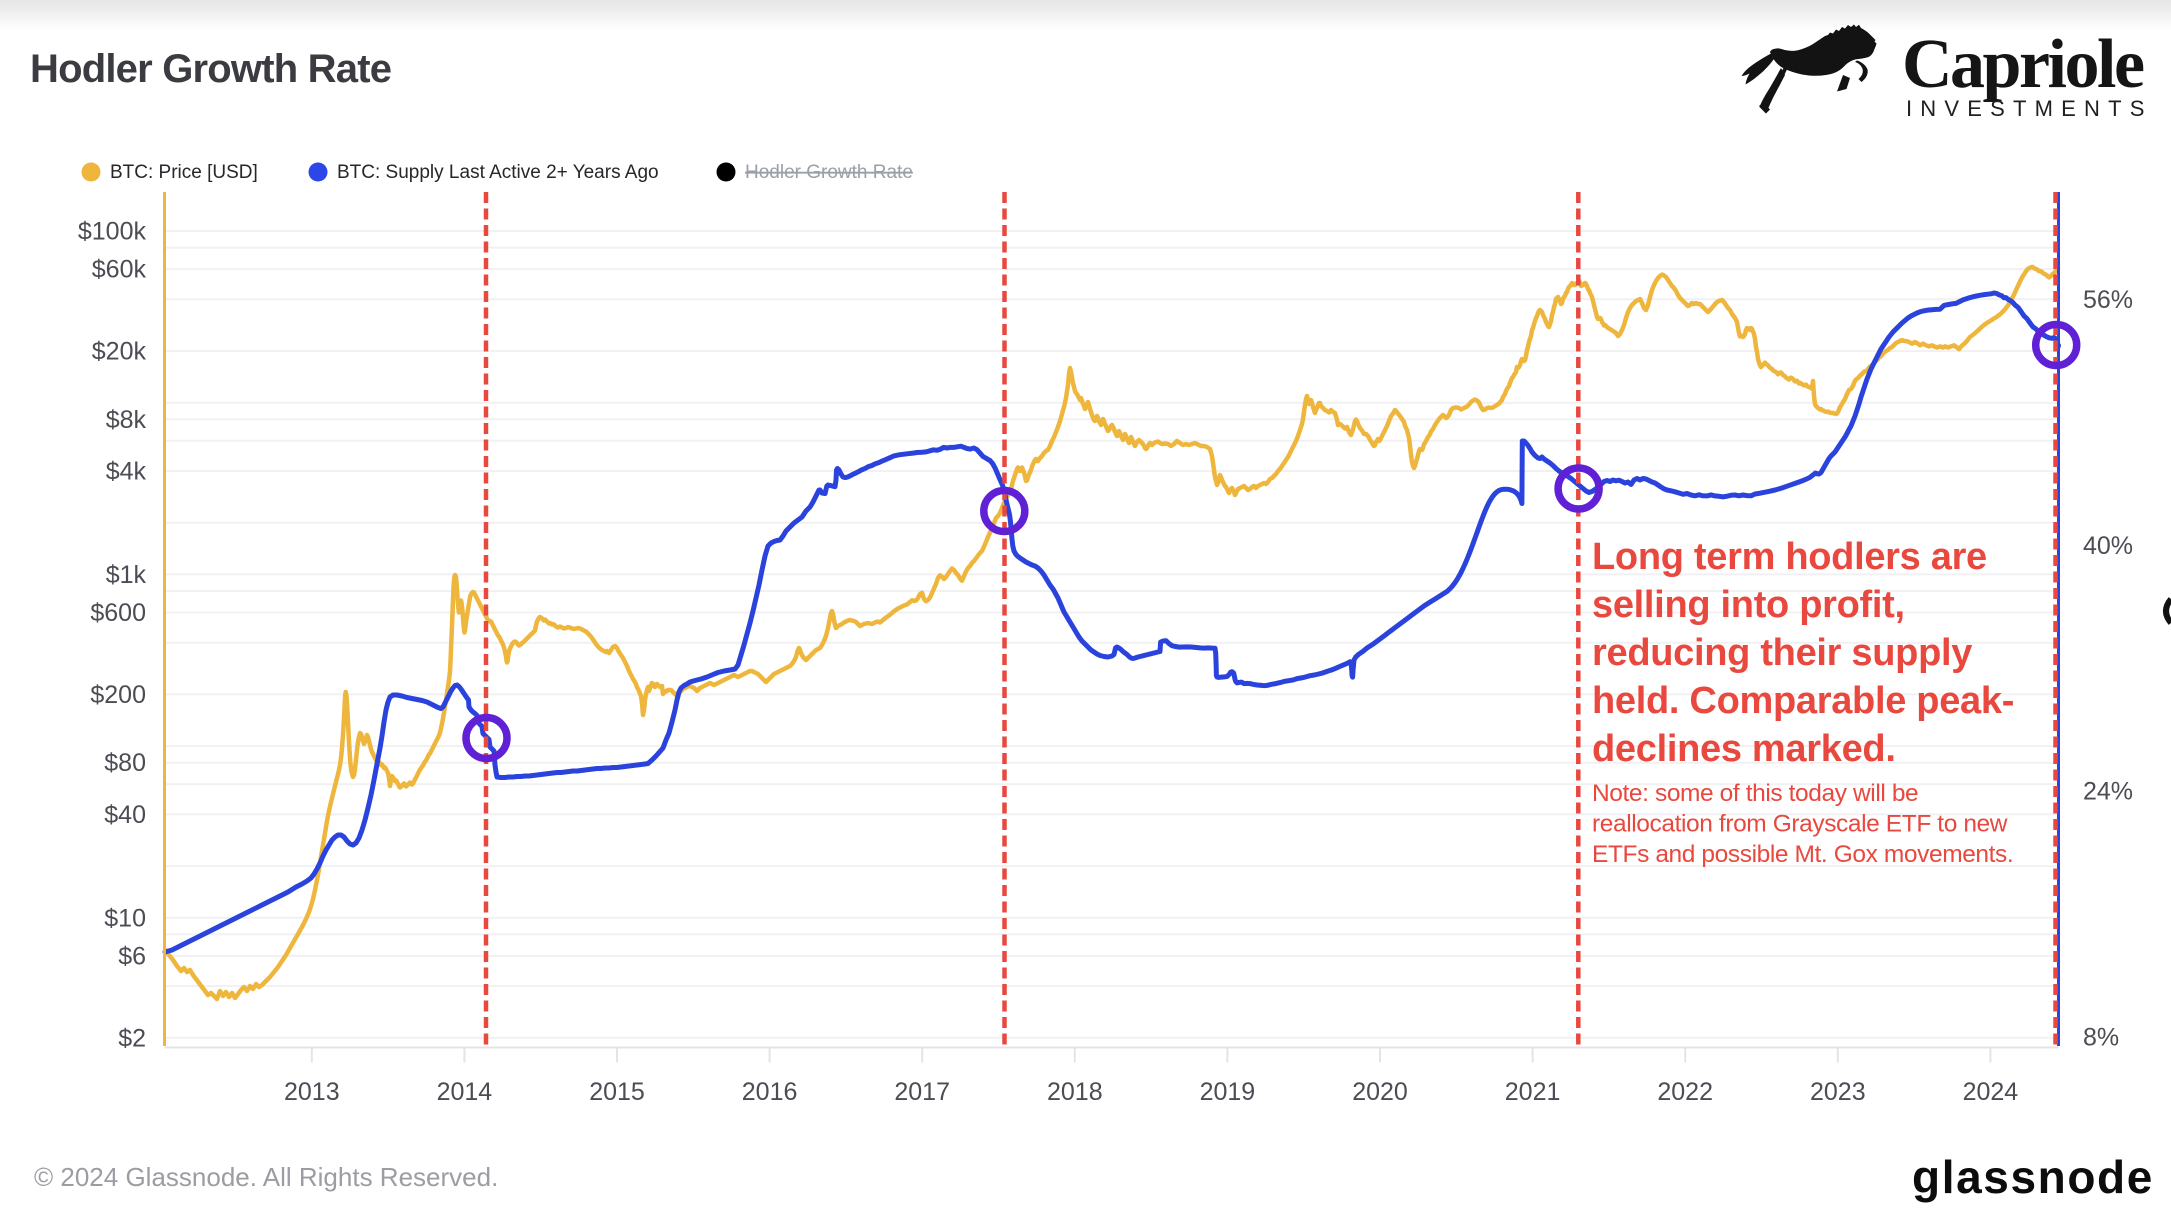  I want to click on svg-text:BTC: Supply Last Active 2+ Yea: BTC: Supply Last Active 2+ Years Ago, so click(498, 172).